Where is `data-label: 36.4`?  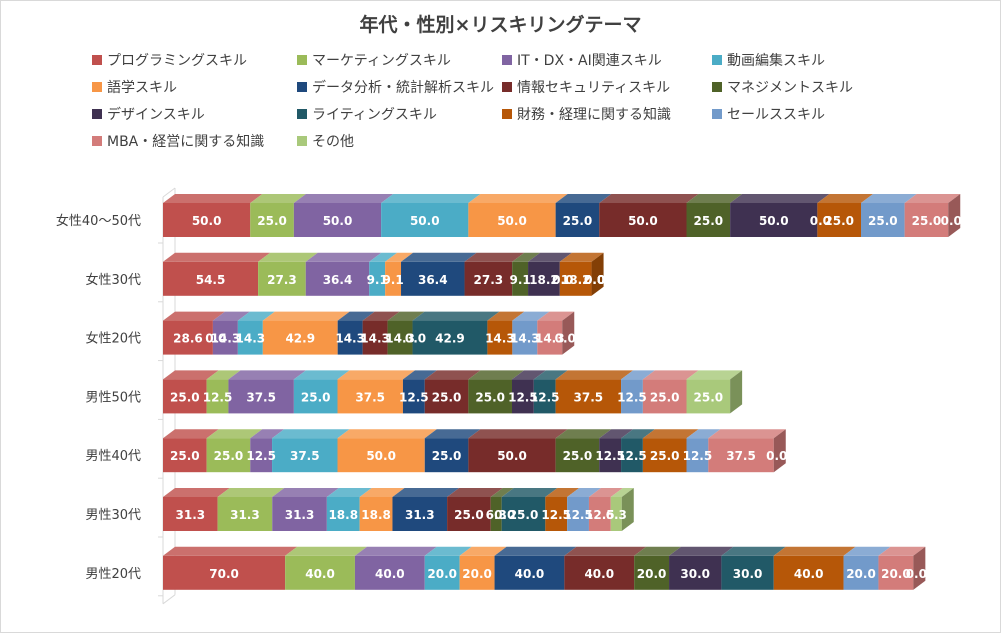
data-label: 36.4 is located at coordinates (433, 280).